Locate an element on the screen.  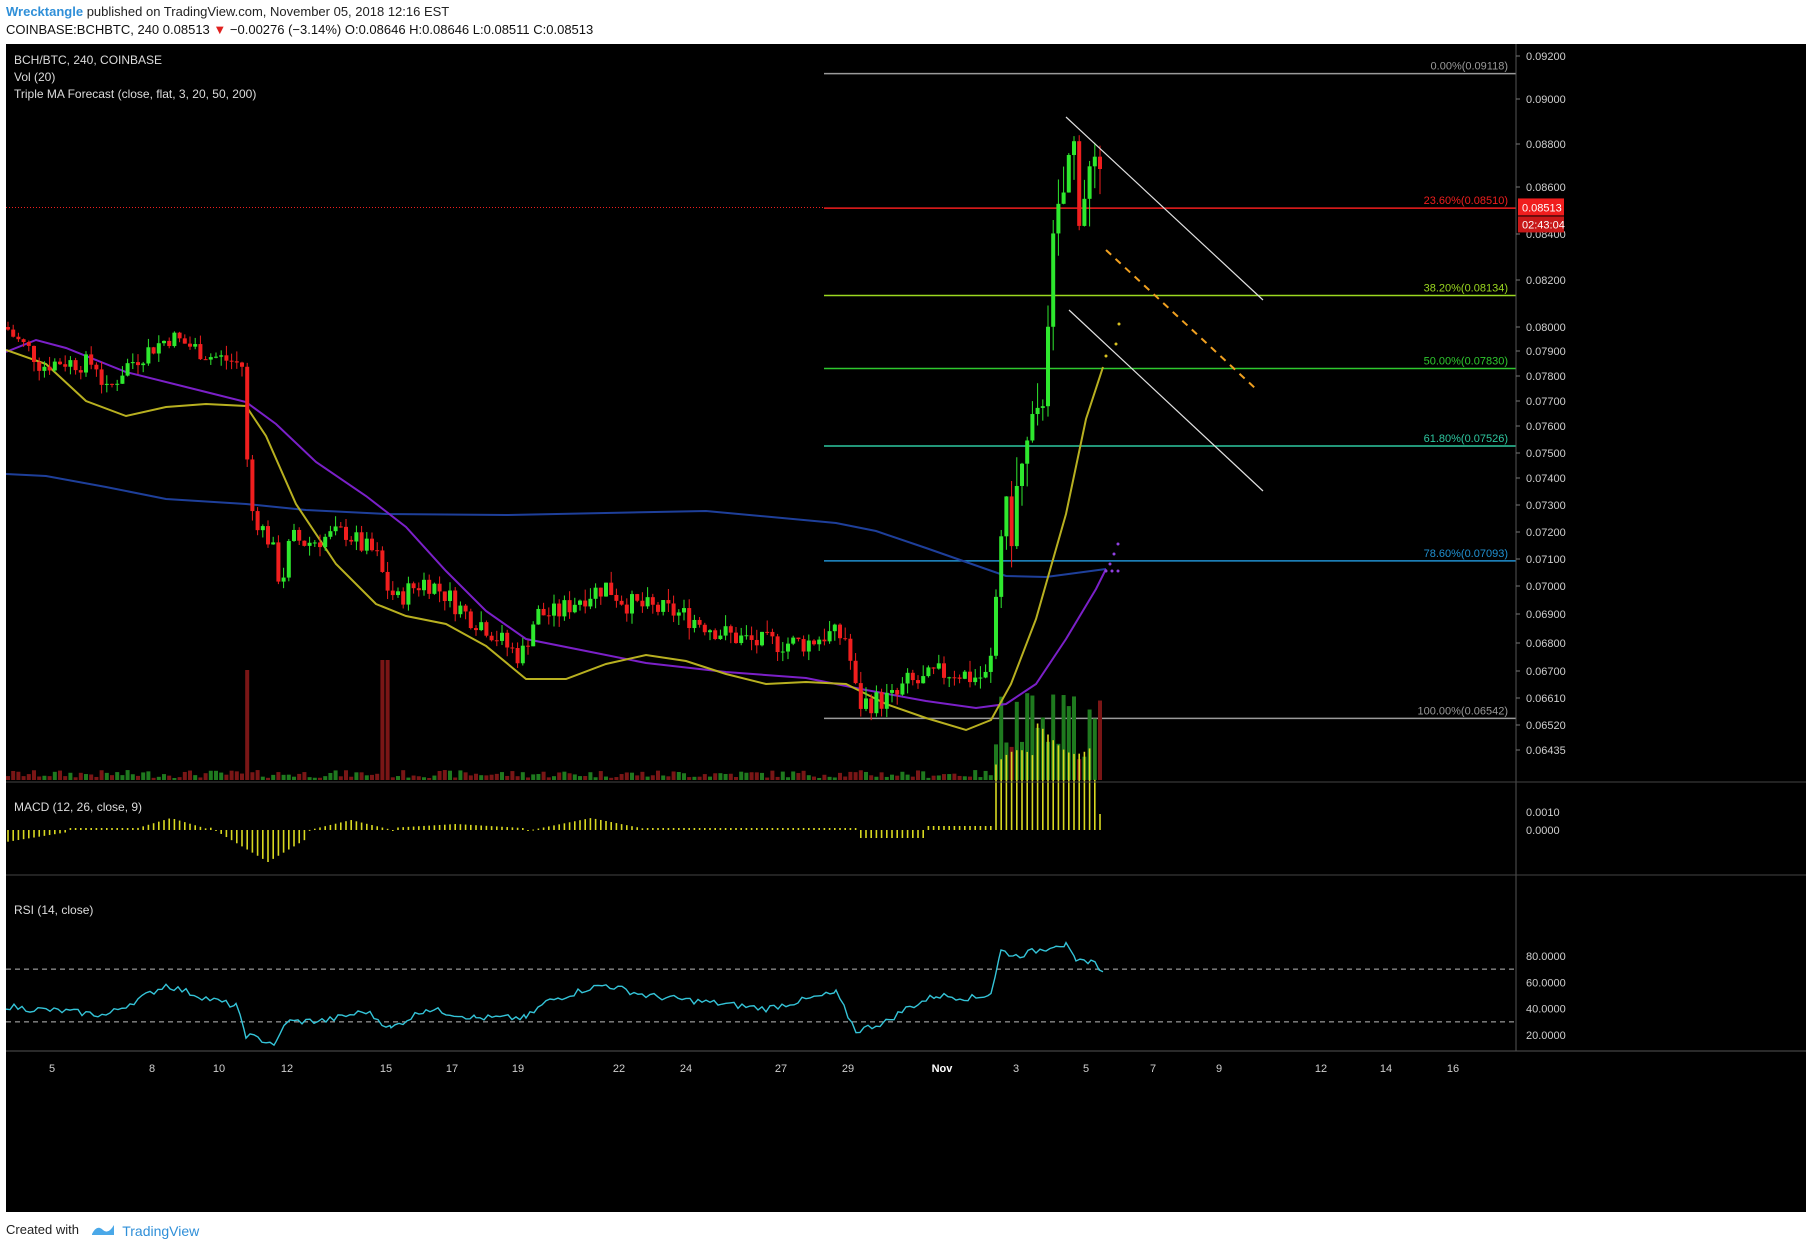
price-tick-label: 0.06700 is located at coordinates (1546, 672).